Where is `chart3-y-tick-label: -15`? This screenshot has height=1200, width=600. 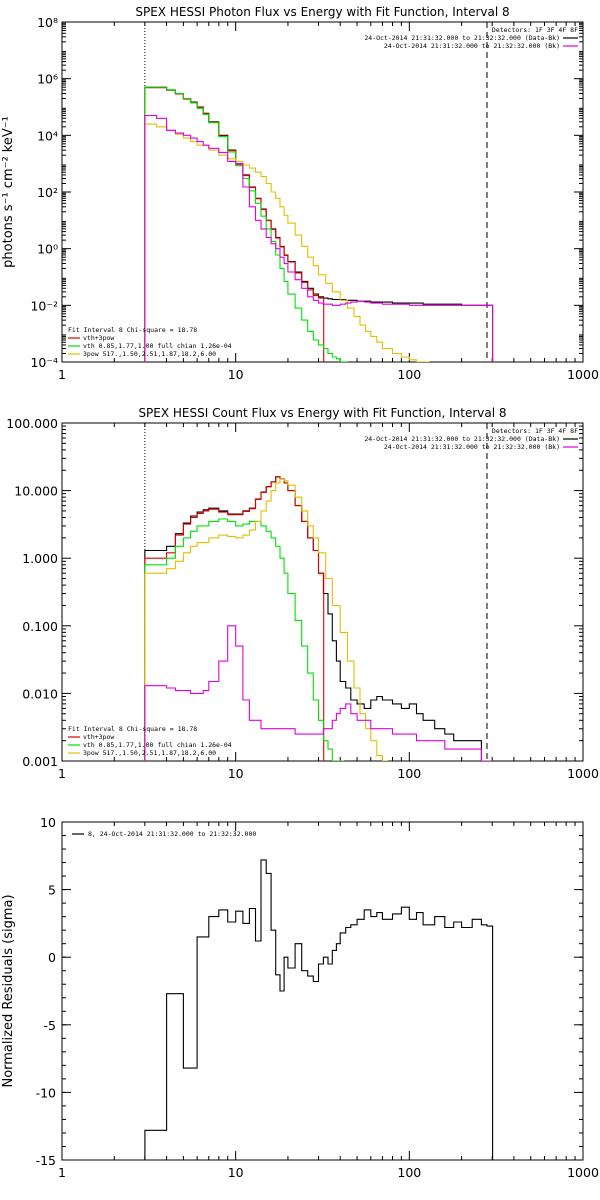 chart3-y-tick-label: -15 is located at coordinates (46, 1160).